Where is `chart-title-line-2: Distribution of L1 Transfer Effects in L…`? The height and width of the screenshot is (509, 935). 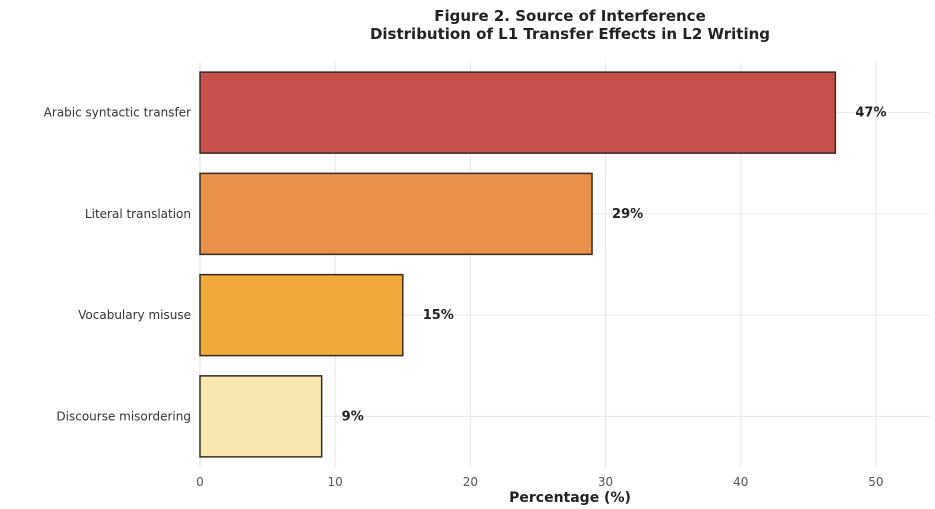 chart-title-line-2: Distribution of L1 Transfer Effects in L… is located at coordinates (570, 34).